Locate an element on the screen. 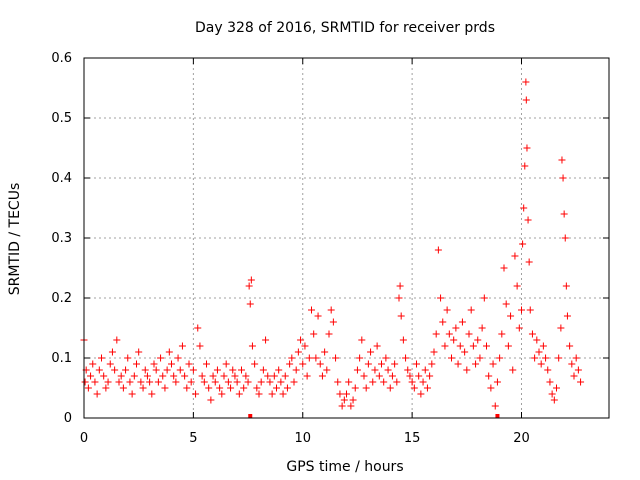 This screenshot has height=480, width=640. y-tick-label: 0.4 is located at coordinates (61, 178).